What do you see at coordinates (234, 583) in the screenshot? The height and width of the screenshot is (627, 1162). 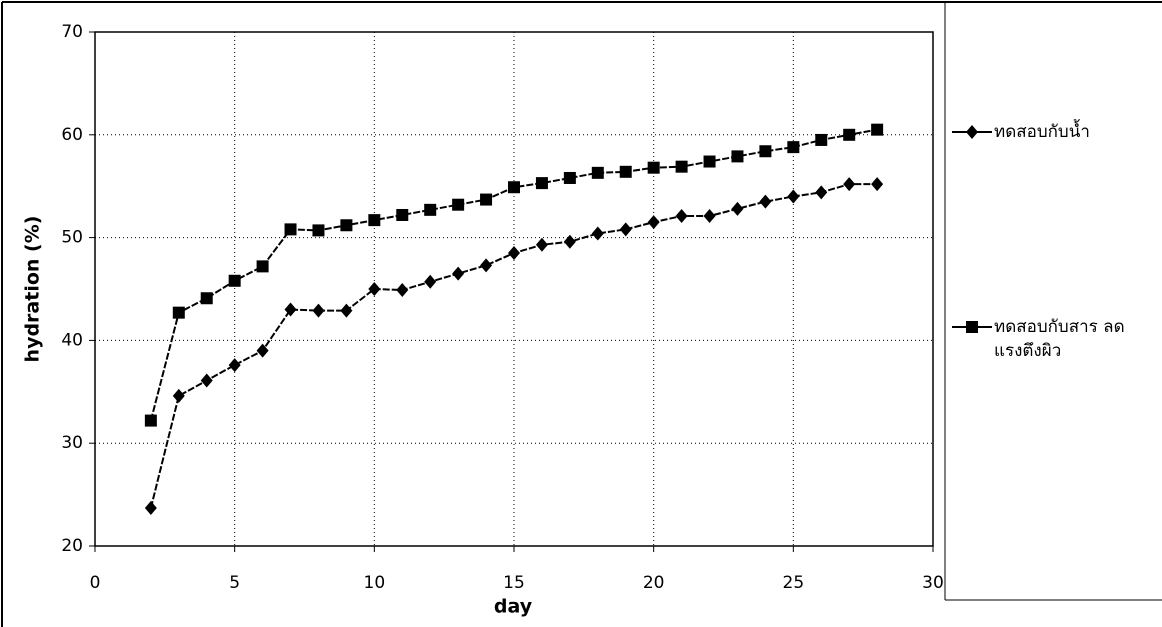 I see `x-tick-label: 5` at bounding box center [234, 583].